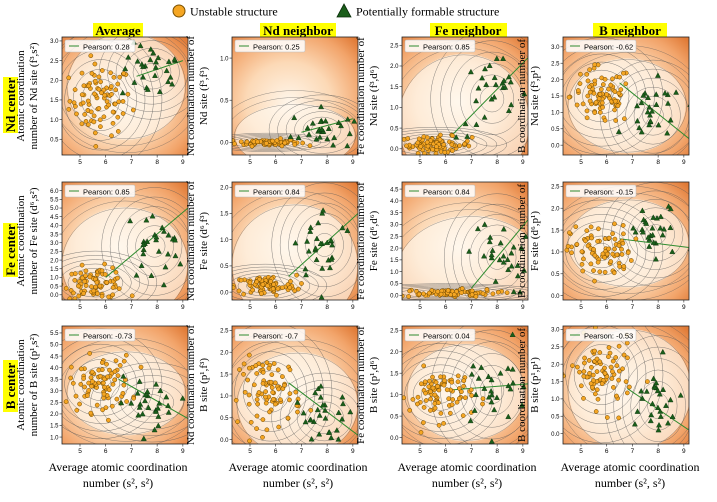  What do you see at coordinates (270, 335) in the screenshot?
I see `pearson-legend-box` at bounding box center [270, 335].